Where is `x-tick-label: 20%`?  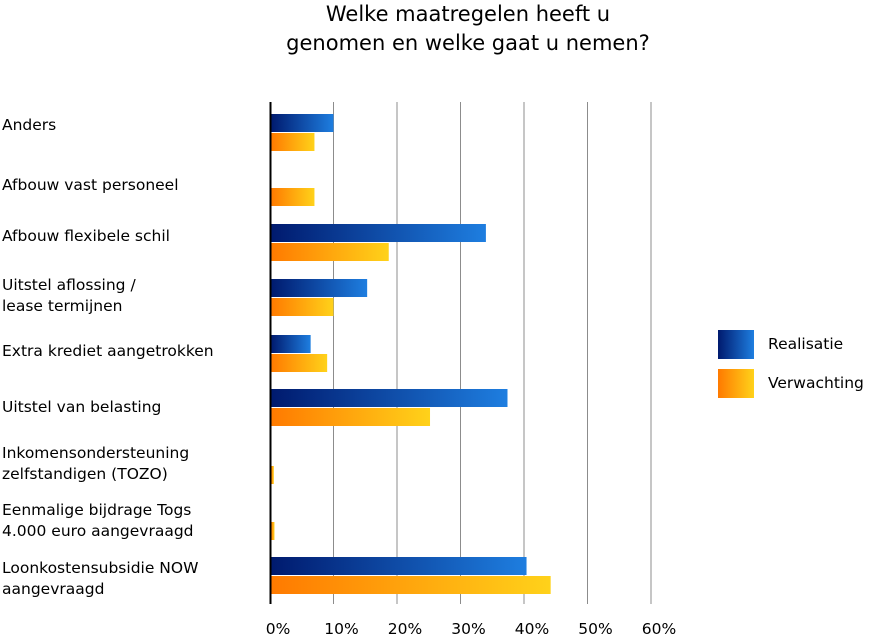
x-tick-label: 20% is located at coordinates (405, 629).